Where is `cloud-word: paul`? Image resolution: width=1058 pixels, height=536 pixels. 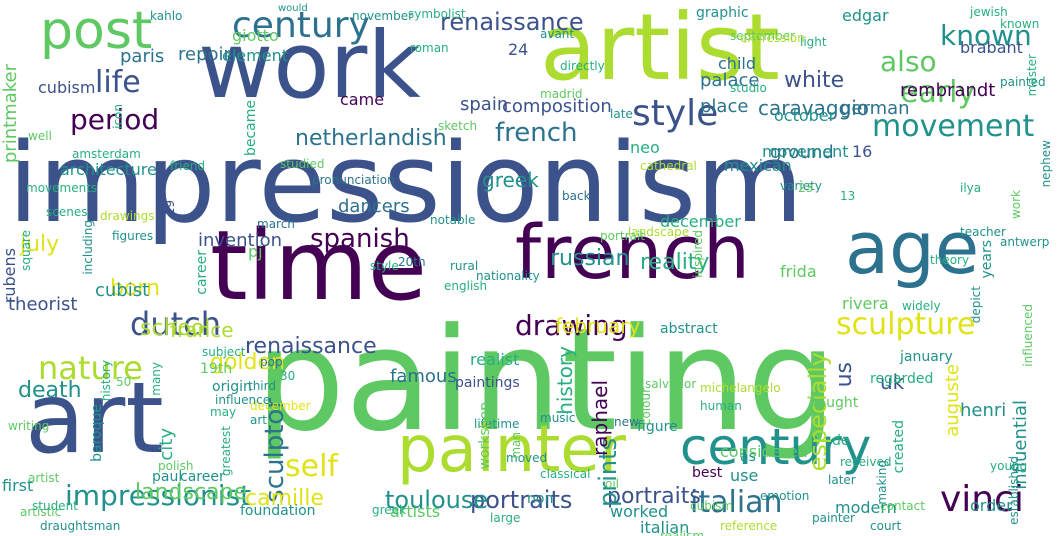
cloud-word: paul is located at coordinates (167, 477).